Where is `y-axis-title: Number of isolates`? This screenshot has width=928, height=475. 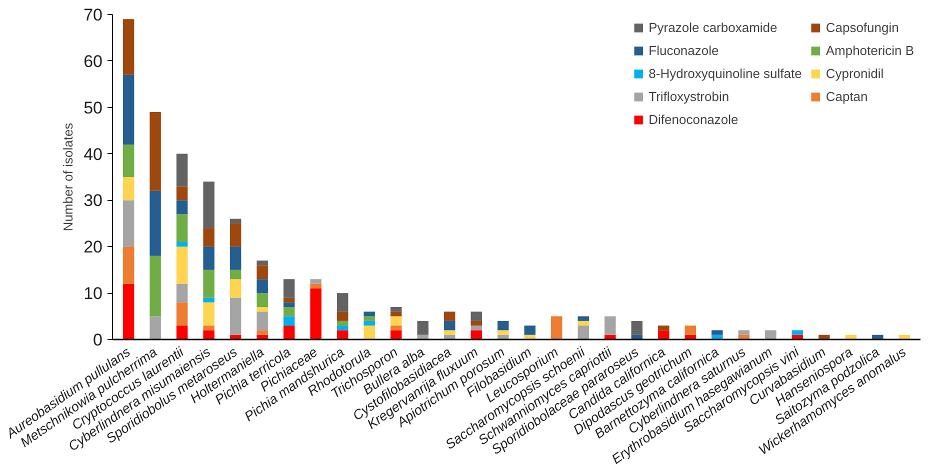 y-axis-title: Number of isolates is located at coordinates (68, 177).